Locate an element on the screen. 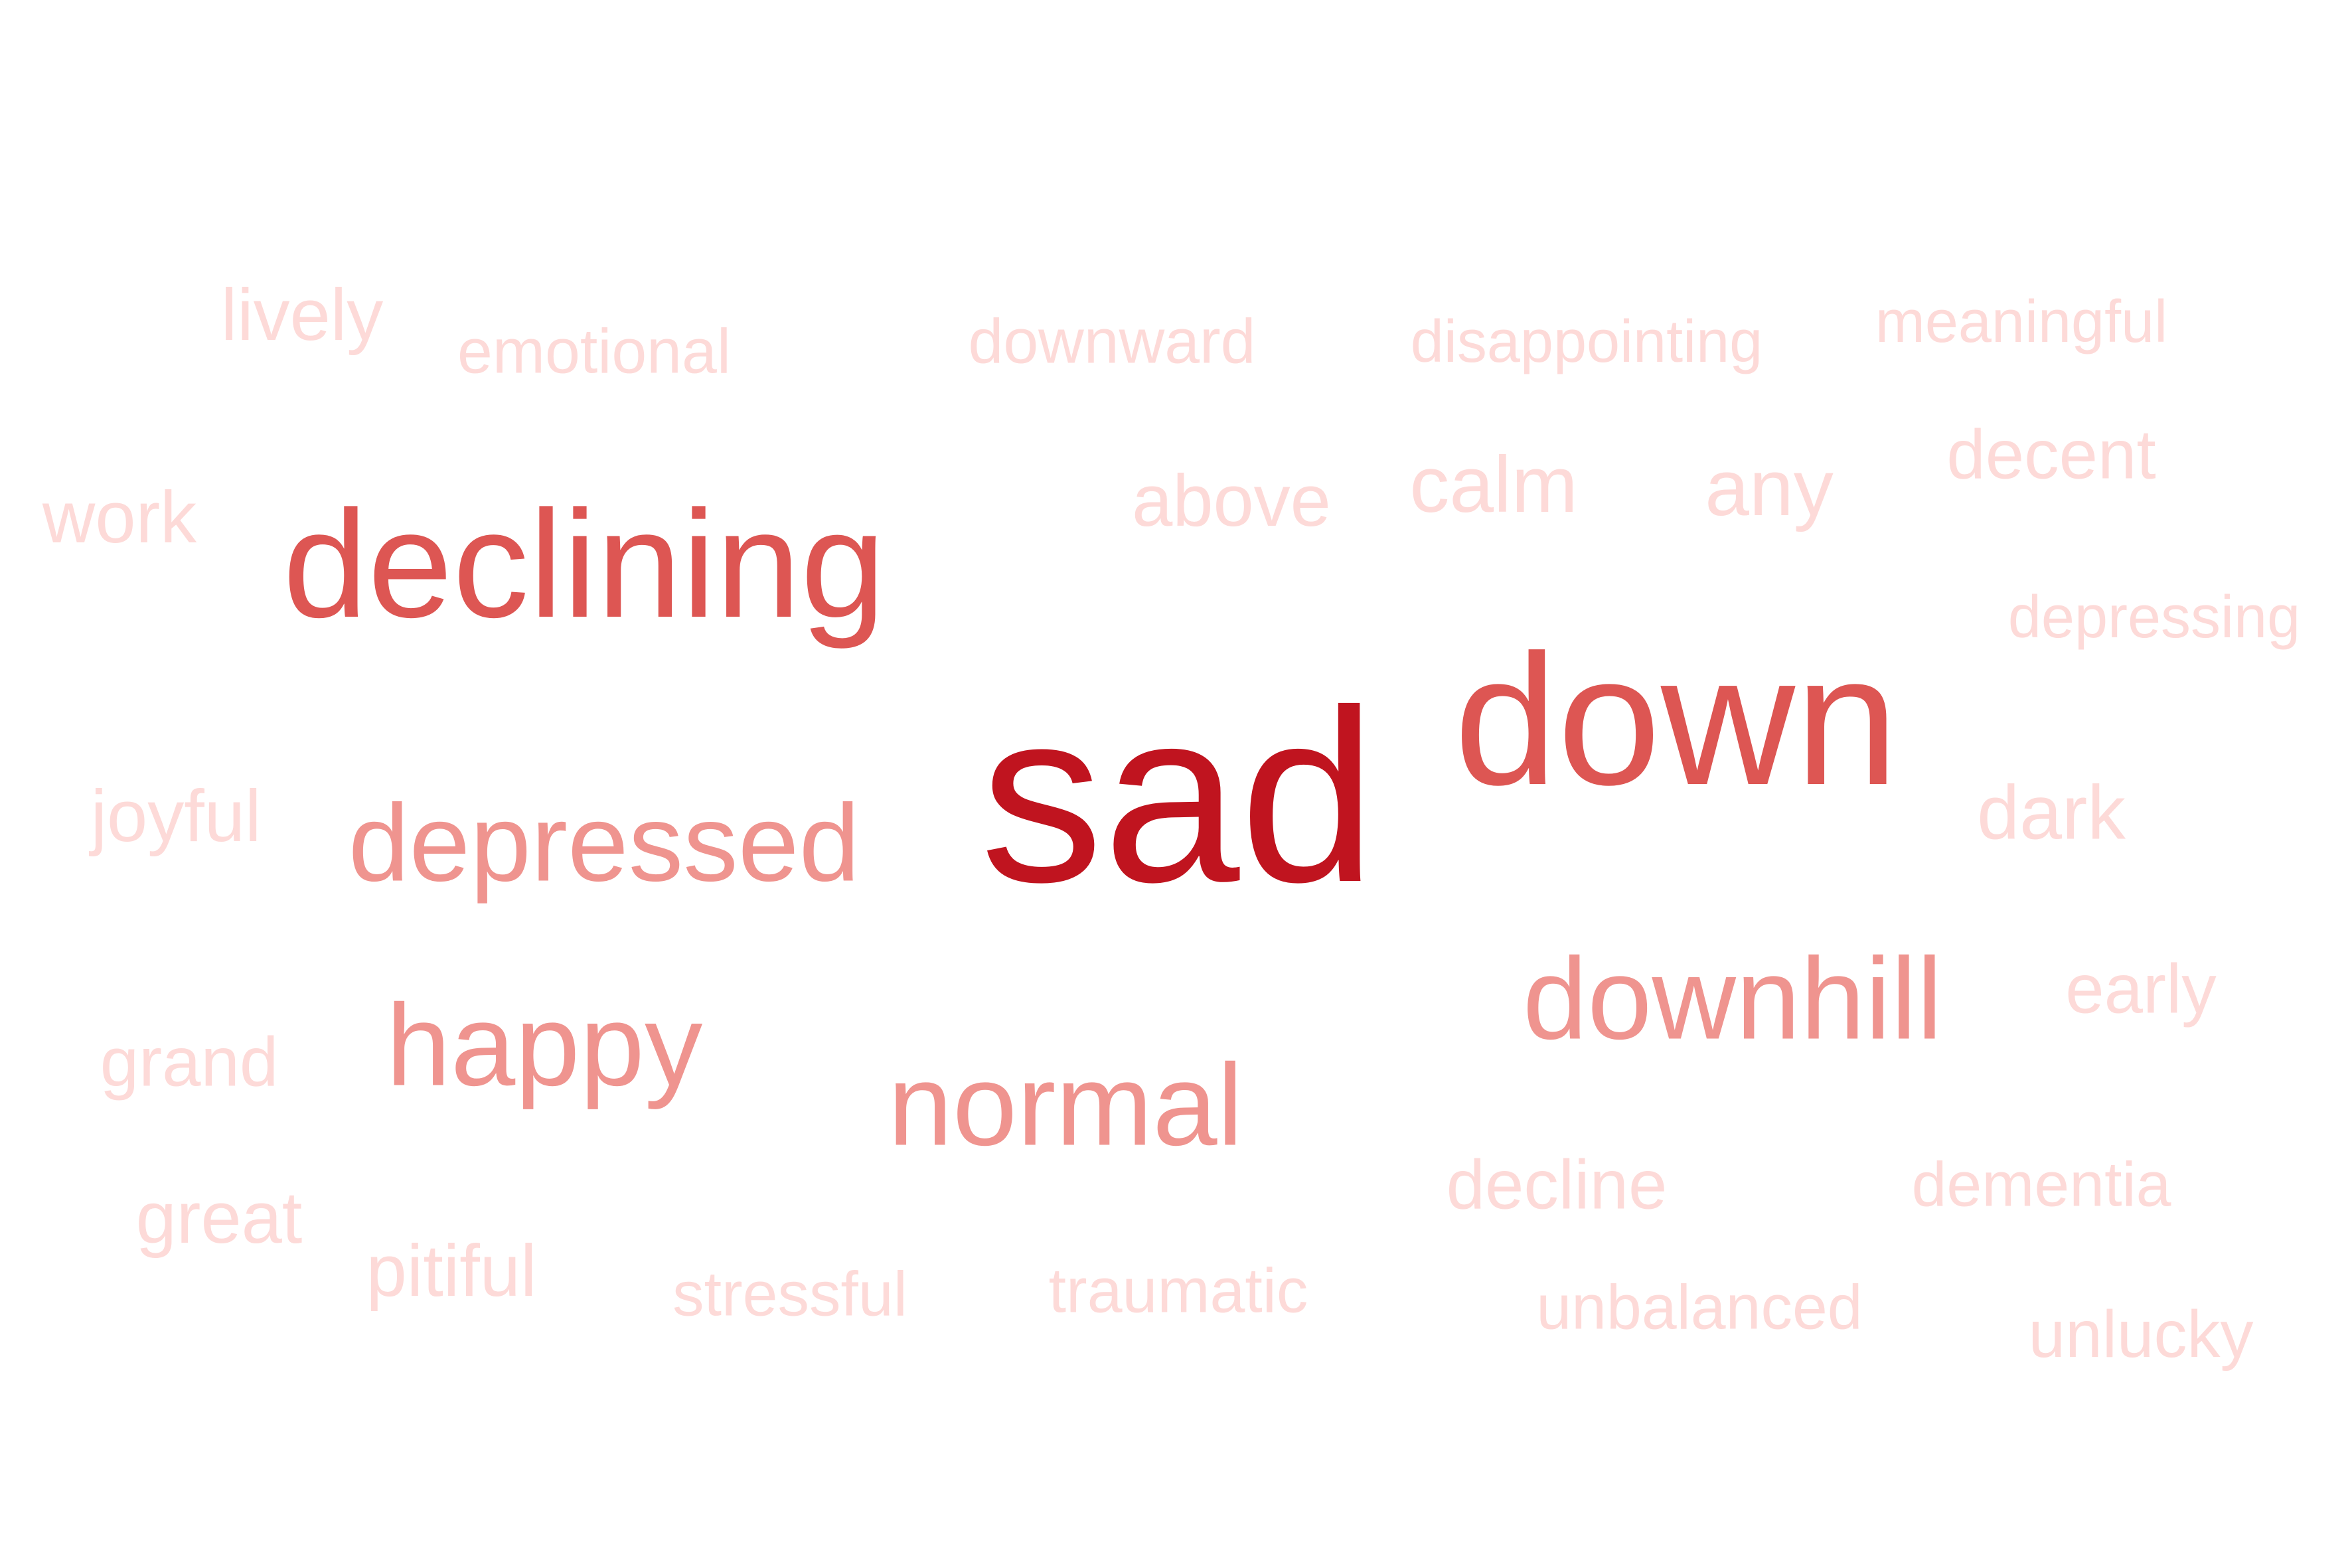 Image resolution: width=2352 pixels, height=1568 pixels. word-above: above is located at coordinates (1232, 501).